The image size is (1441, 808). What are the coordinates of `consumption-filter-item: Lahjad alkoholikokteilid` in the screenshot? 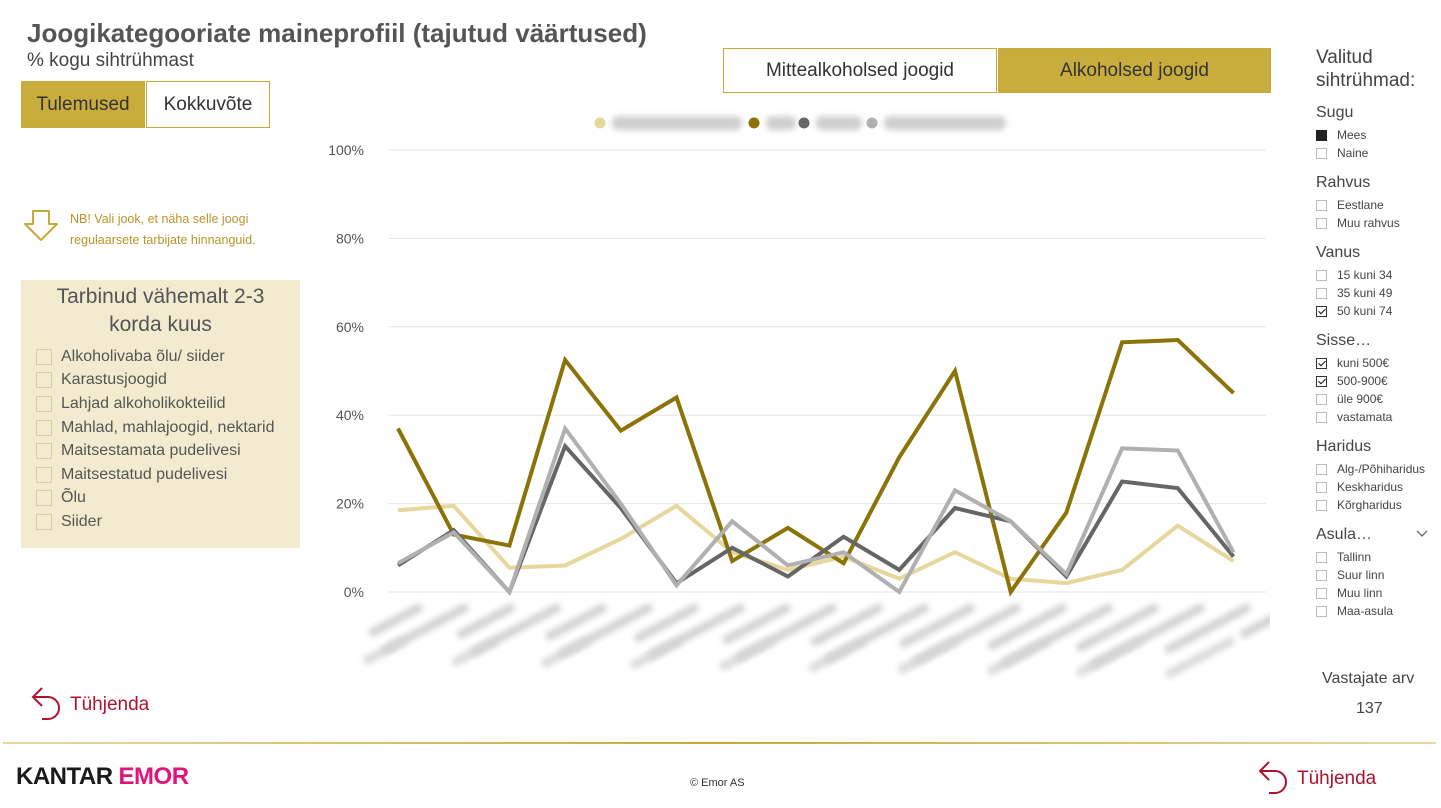 It's located at (168, 404).